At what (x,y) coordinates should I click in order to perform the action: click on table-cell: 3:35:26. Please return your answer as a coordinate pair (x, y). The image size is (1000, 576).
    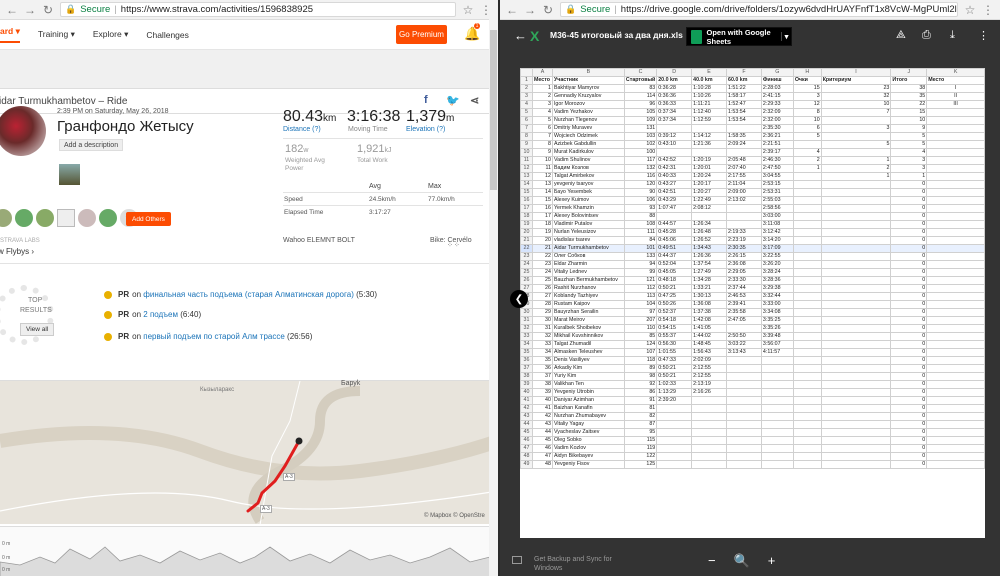
    Looking at the image, I should click on (777, 328).